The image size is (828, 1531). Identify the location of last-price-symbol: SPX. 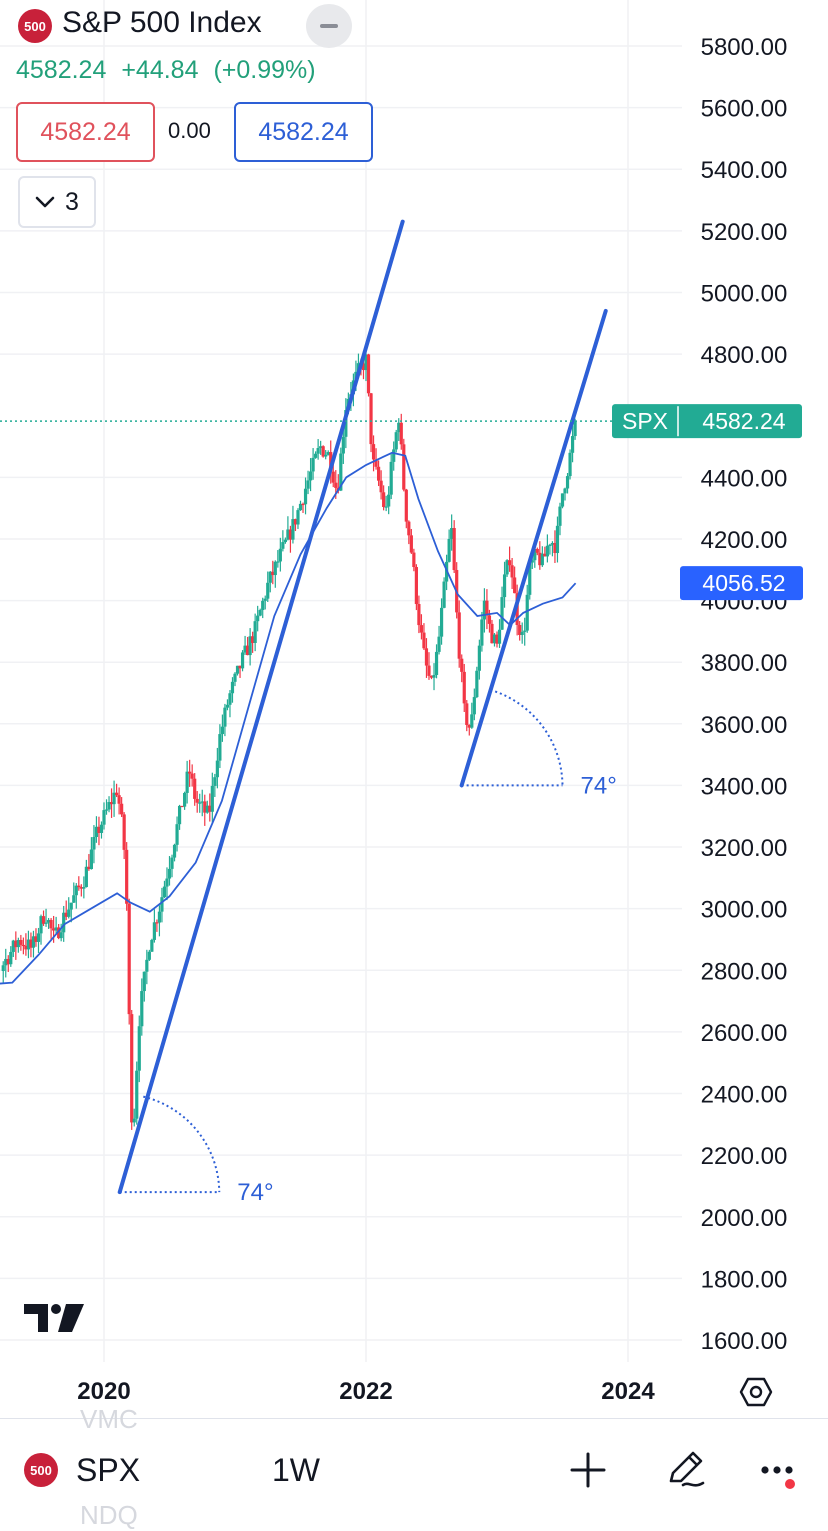
(645, 421).